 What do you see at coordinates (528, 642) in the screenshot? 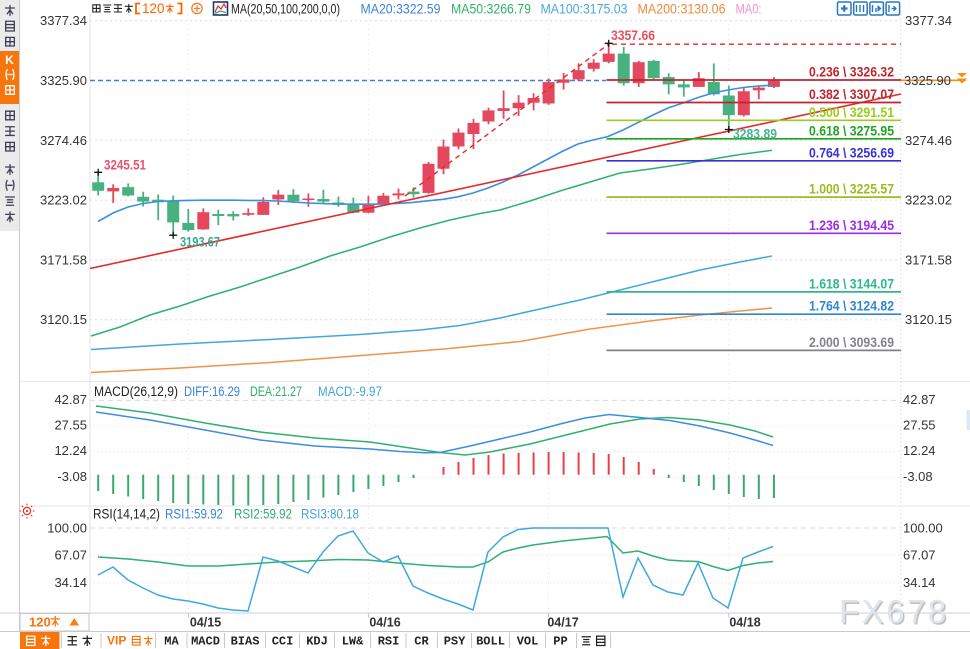
I see `svg-text: VOL` at bounding box center [528, 642].